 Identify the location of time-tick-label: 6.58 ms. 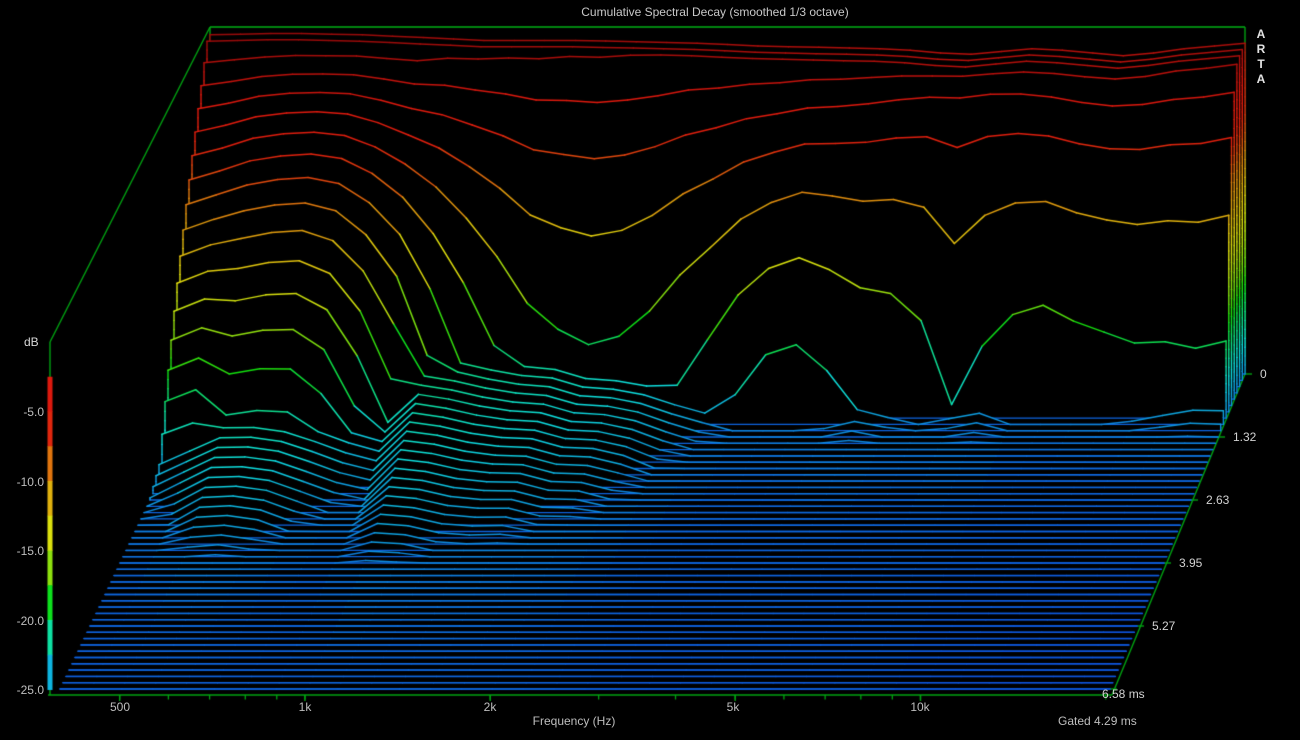
(1123, 694).